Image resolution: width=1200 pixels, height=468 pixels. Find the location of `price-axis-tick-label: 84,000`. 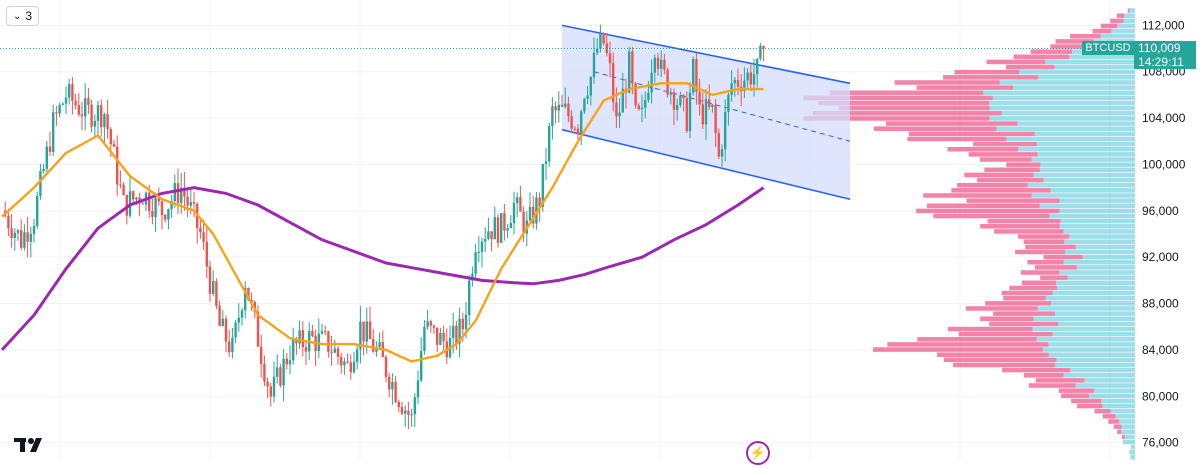

price-axis-tick-label: 84,000 is located at coordinates (1160, 350).